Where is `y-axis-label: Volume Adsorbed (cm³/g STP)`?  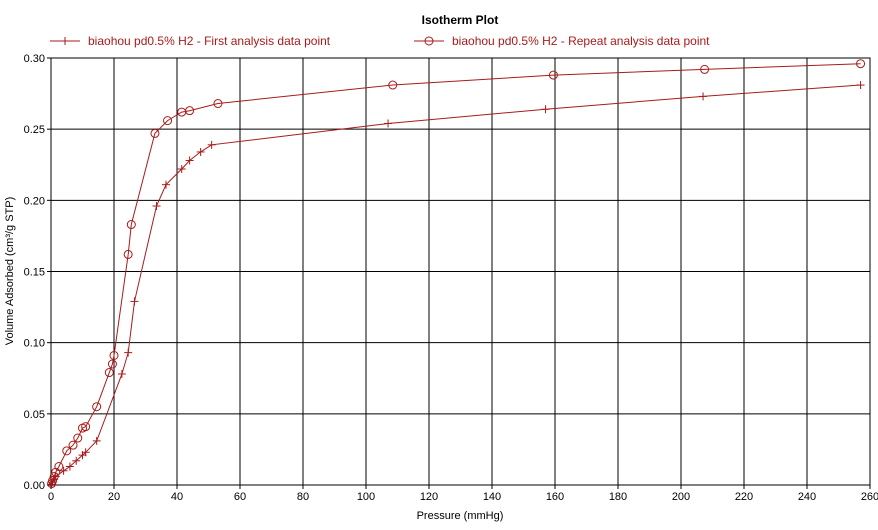
y-axis-label: Volume Adsorbed (cm³/g STP) is located at coordinates (10, 271).